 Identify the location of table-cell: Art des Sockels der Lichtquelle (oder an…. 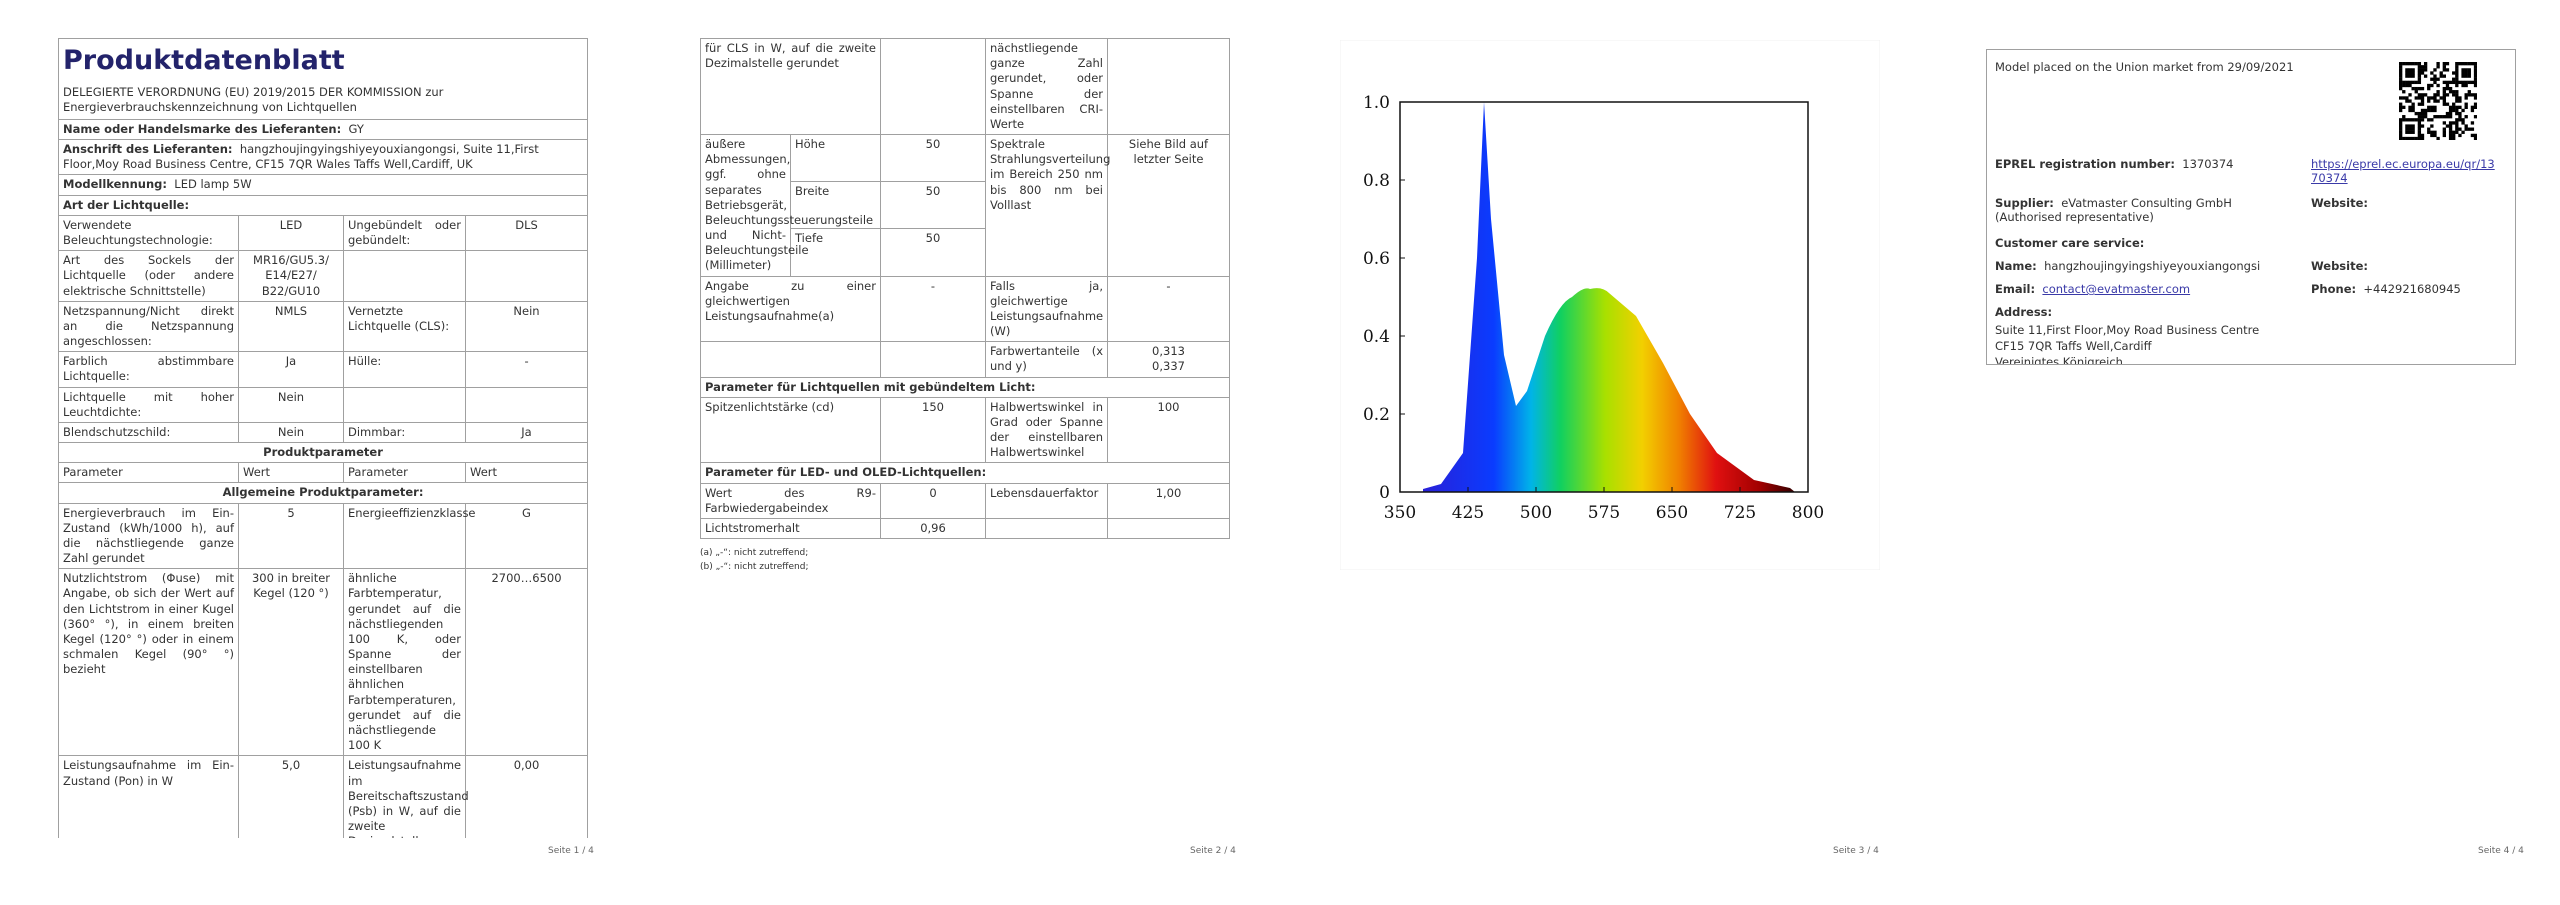
(148, 276).